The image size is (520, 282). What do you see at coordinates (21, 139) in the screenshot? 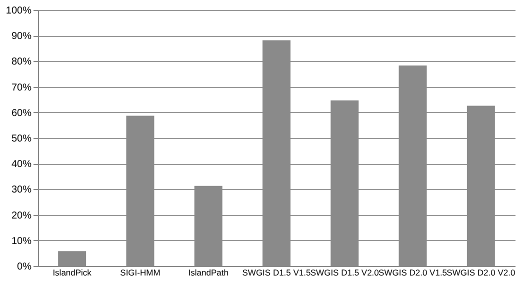
I see `y-tick-label: 50%` at bounding box center [21, 139].